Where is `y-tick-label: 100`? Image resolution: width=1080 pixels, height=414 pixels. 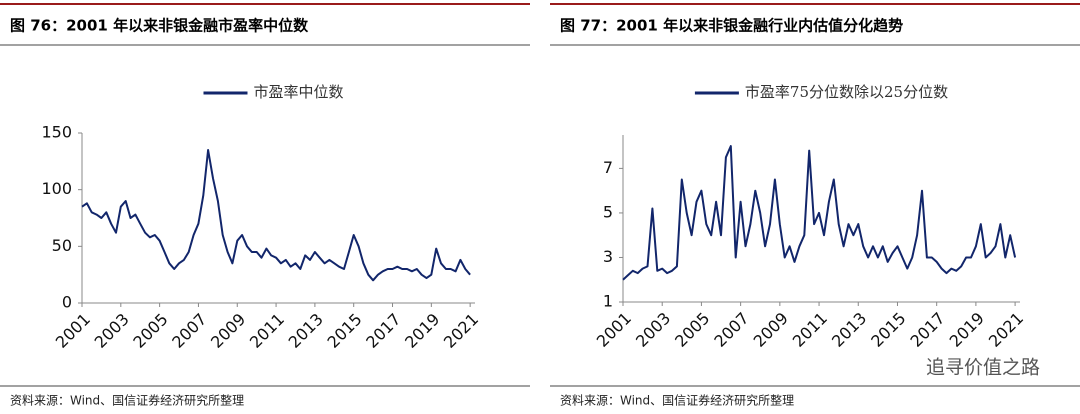 y-tick-label: 100 is located at coordinates (56, 188).